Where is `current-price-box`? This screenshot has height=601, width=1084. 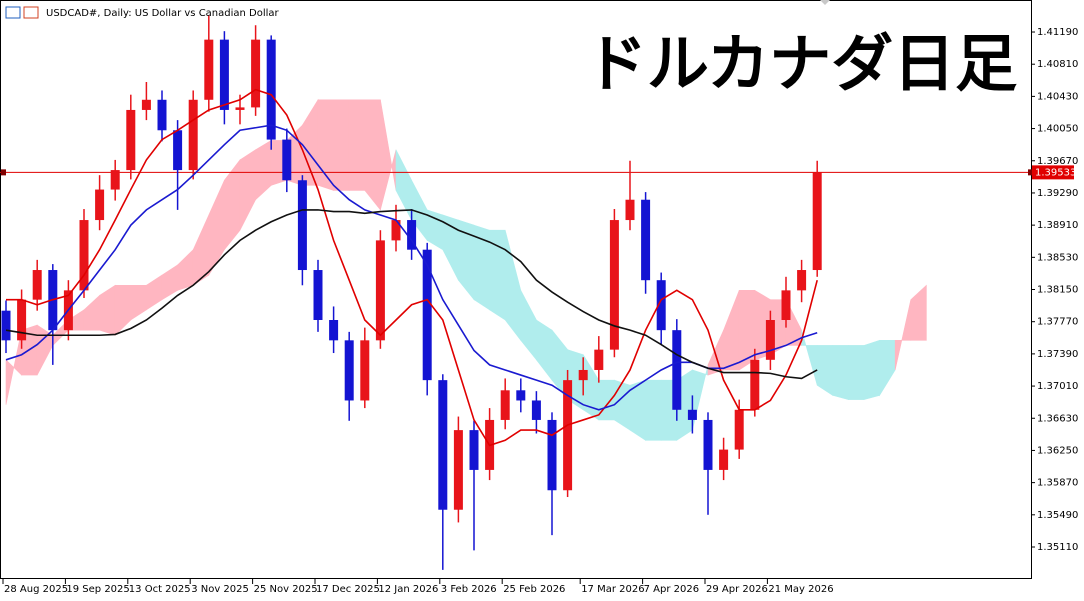
current-price-box is located at coordinates (1053, 172).